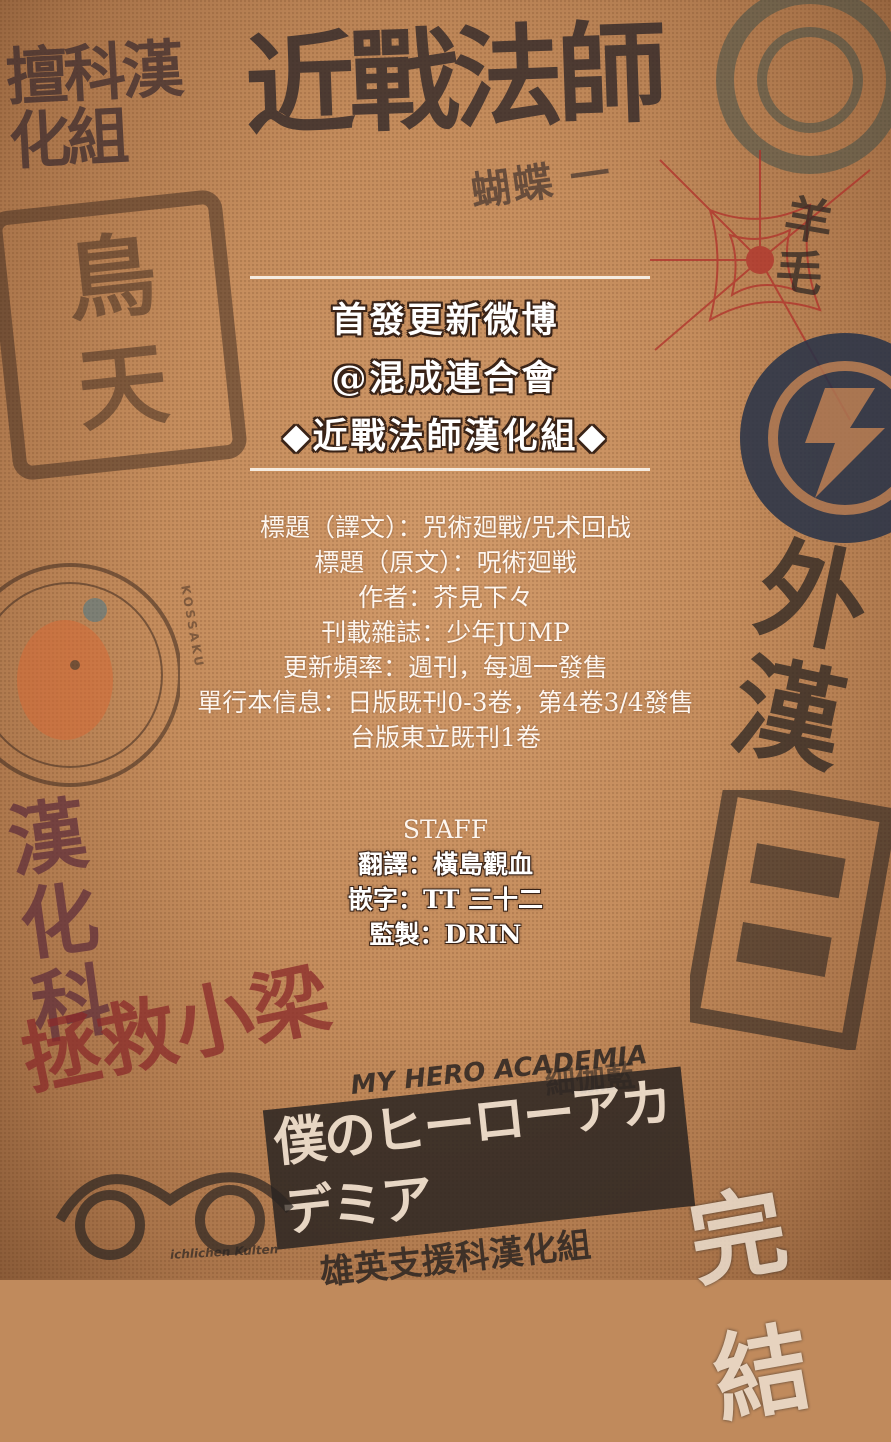 This screenshot has height=1442, width=891. I want to click on stamp-bottom-banner: MY HERO ACADEMIA 僕のヒーローアカデミア 雄英支援科漢化組, so click(480, 1168).